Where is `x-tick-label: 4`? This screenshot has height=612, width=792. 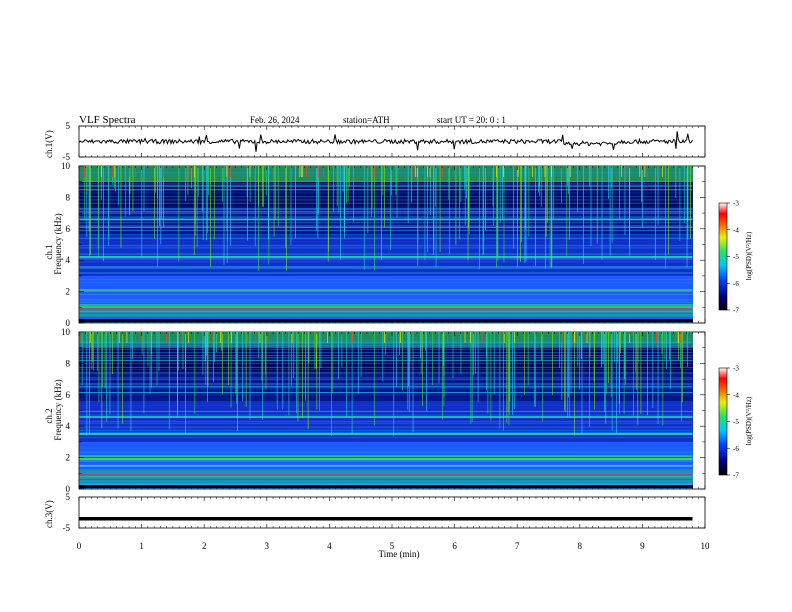
x-tick-label: 4 is located at coordinates (329, 546).